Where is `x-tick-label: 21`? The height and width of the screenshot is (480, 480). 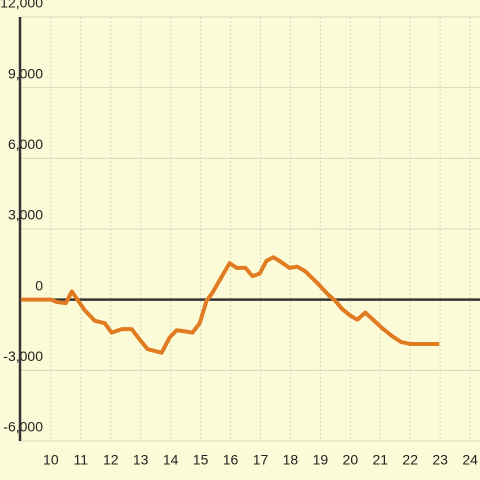
x-tick-label: 21 is located at coordinates (380, 460).